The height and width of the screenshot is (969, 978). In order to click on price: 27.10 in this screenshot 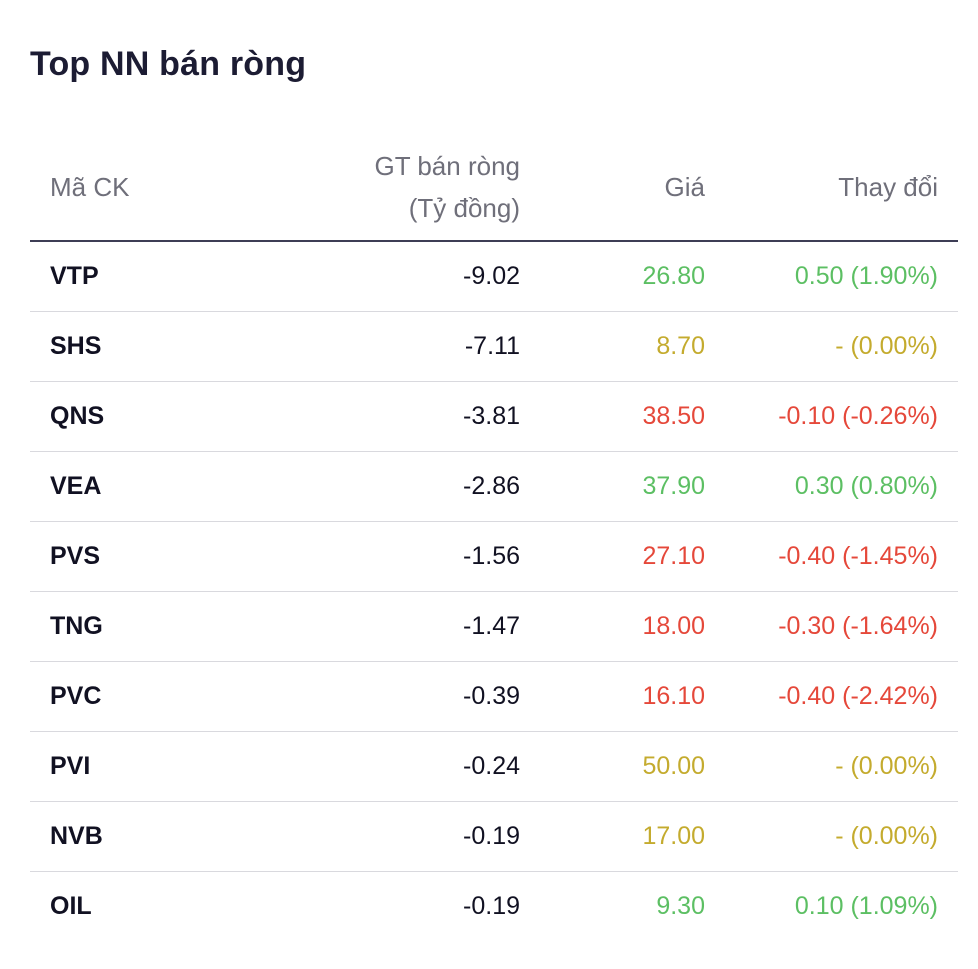, I will do `click(612, 556)`.